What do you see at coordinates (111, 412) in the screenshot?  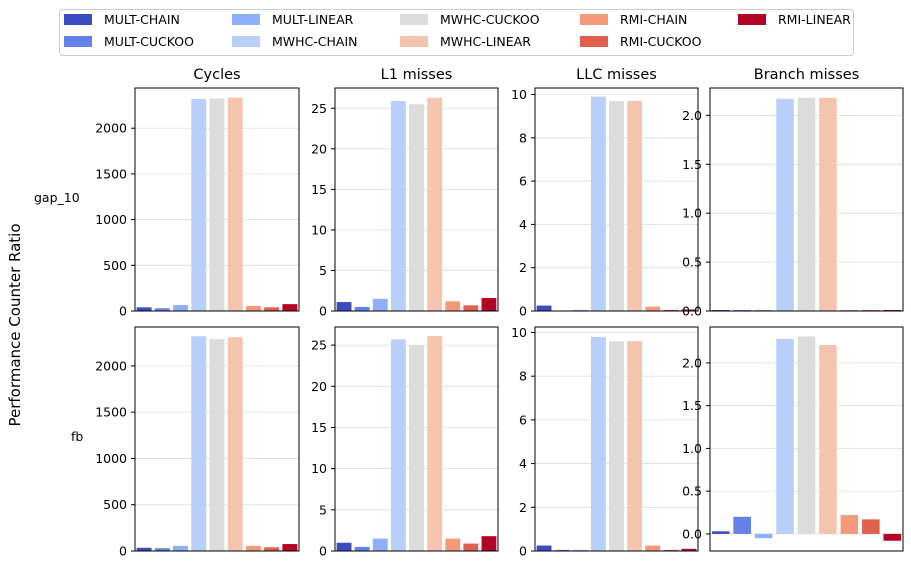 I see `y-tick-label: 1500` at bounding box center [111, 412].